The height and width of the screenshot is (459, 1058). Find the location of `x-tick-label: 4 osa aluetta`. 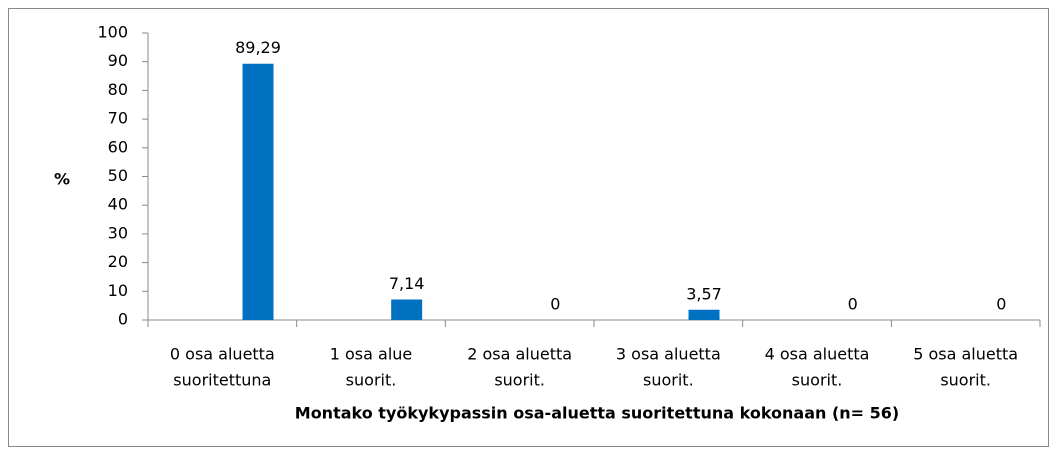

x-tick-label: 4 osa aluetta is located at coordinates (817, 354).